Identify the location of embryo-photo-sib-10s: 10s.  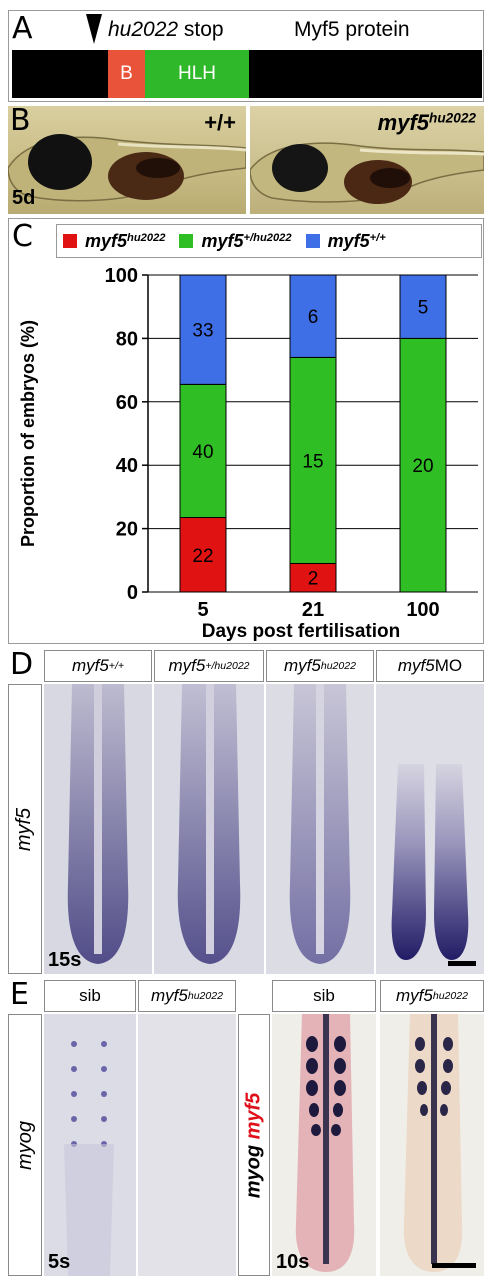
(324, 1145).